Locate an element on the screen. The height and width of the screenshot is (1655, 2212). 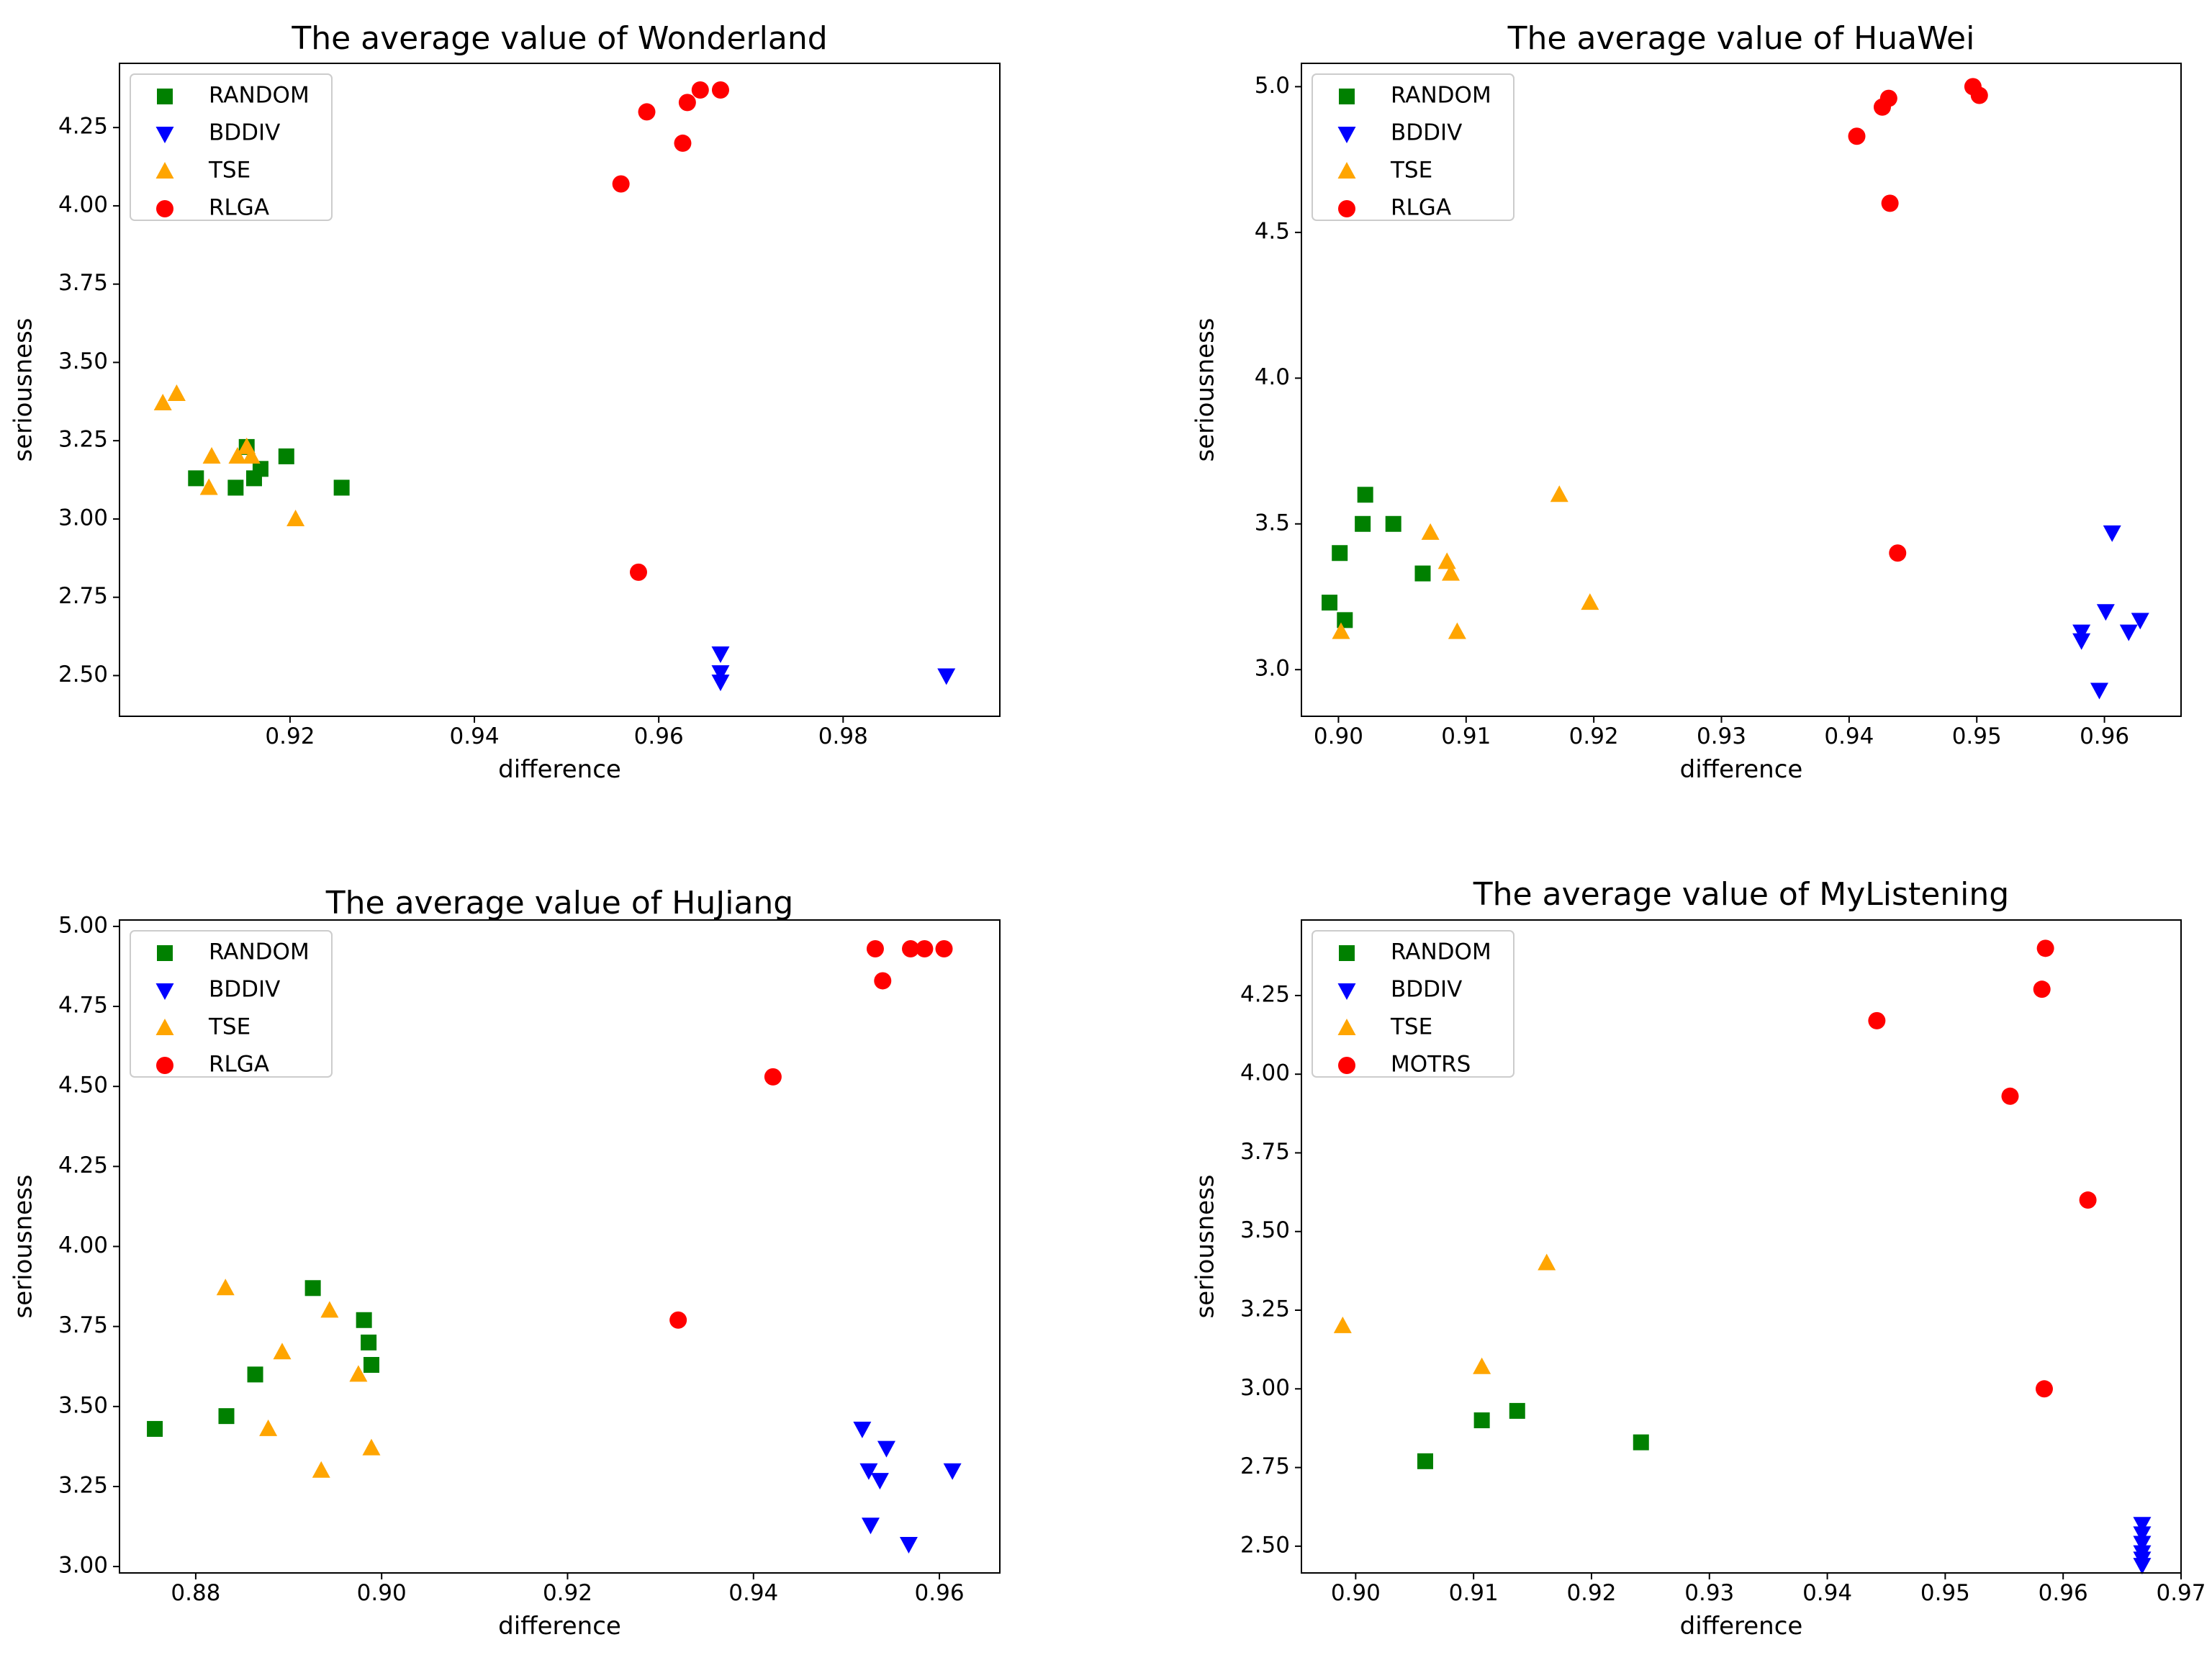
chart-title: The average value of MyListening is located at coordinates (1741, 894).